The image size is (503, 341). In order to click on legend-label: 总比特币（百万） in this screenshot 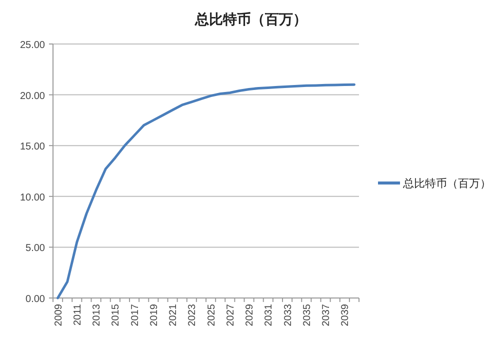, I will do `click(446, 183)`.